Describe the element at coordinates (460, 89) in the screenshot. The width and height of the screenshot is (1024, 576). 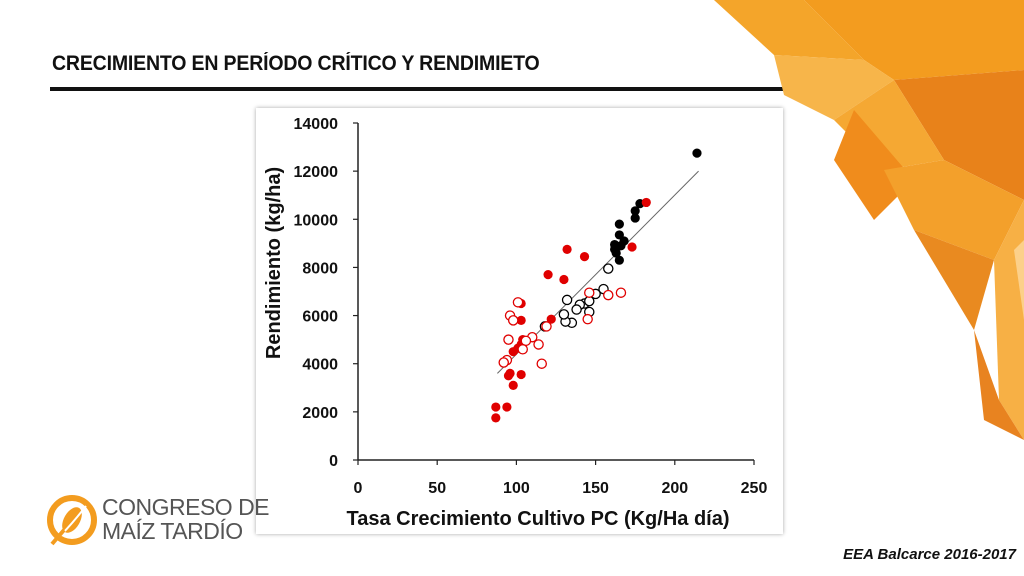
I see `title-divider` at that location.